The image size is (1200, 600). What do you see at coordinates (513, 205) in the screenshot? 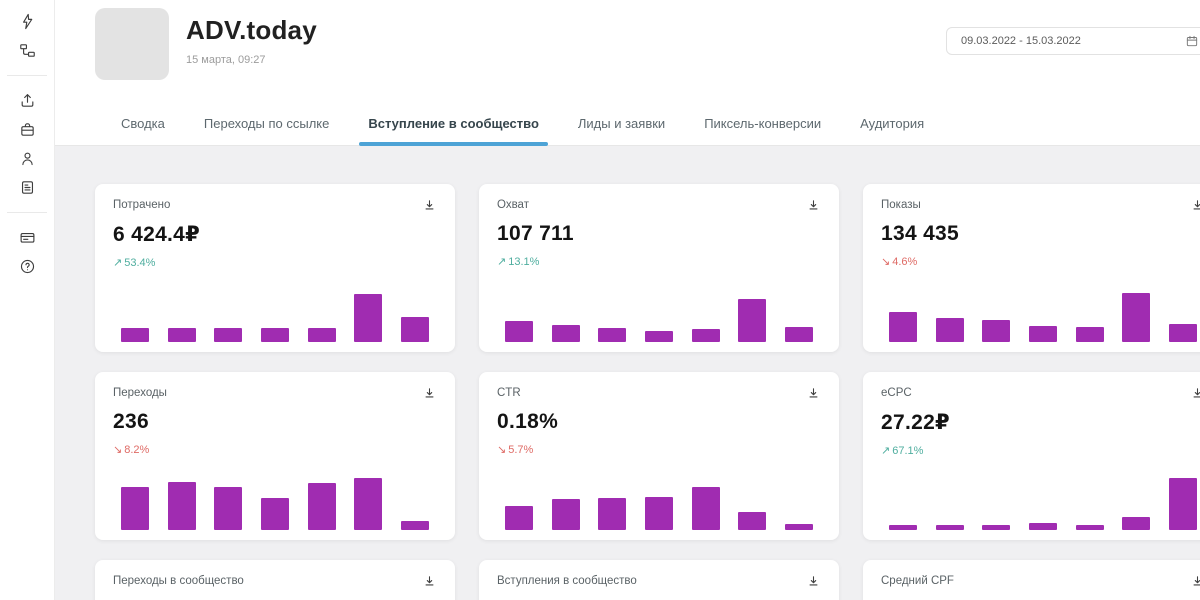
I see `card-title: Охват` at bounding box center [513, 205].